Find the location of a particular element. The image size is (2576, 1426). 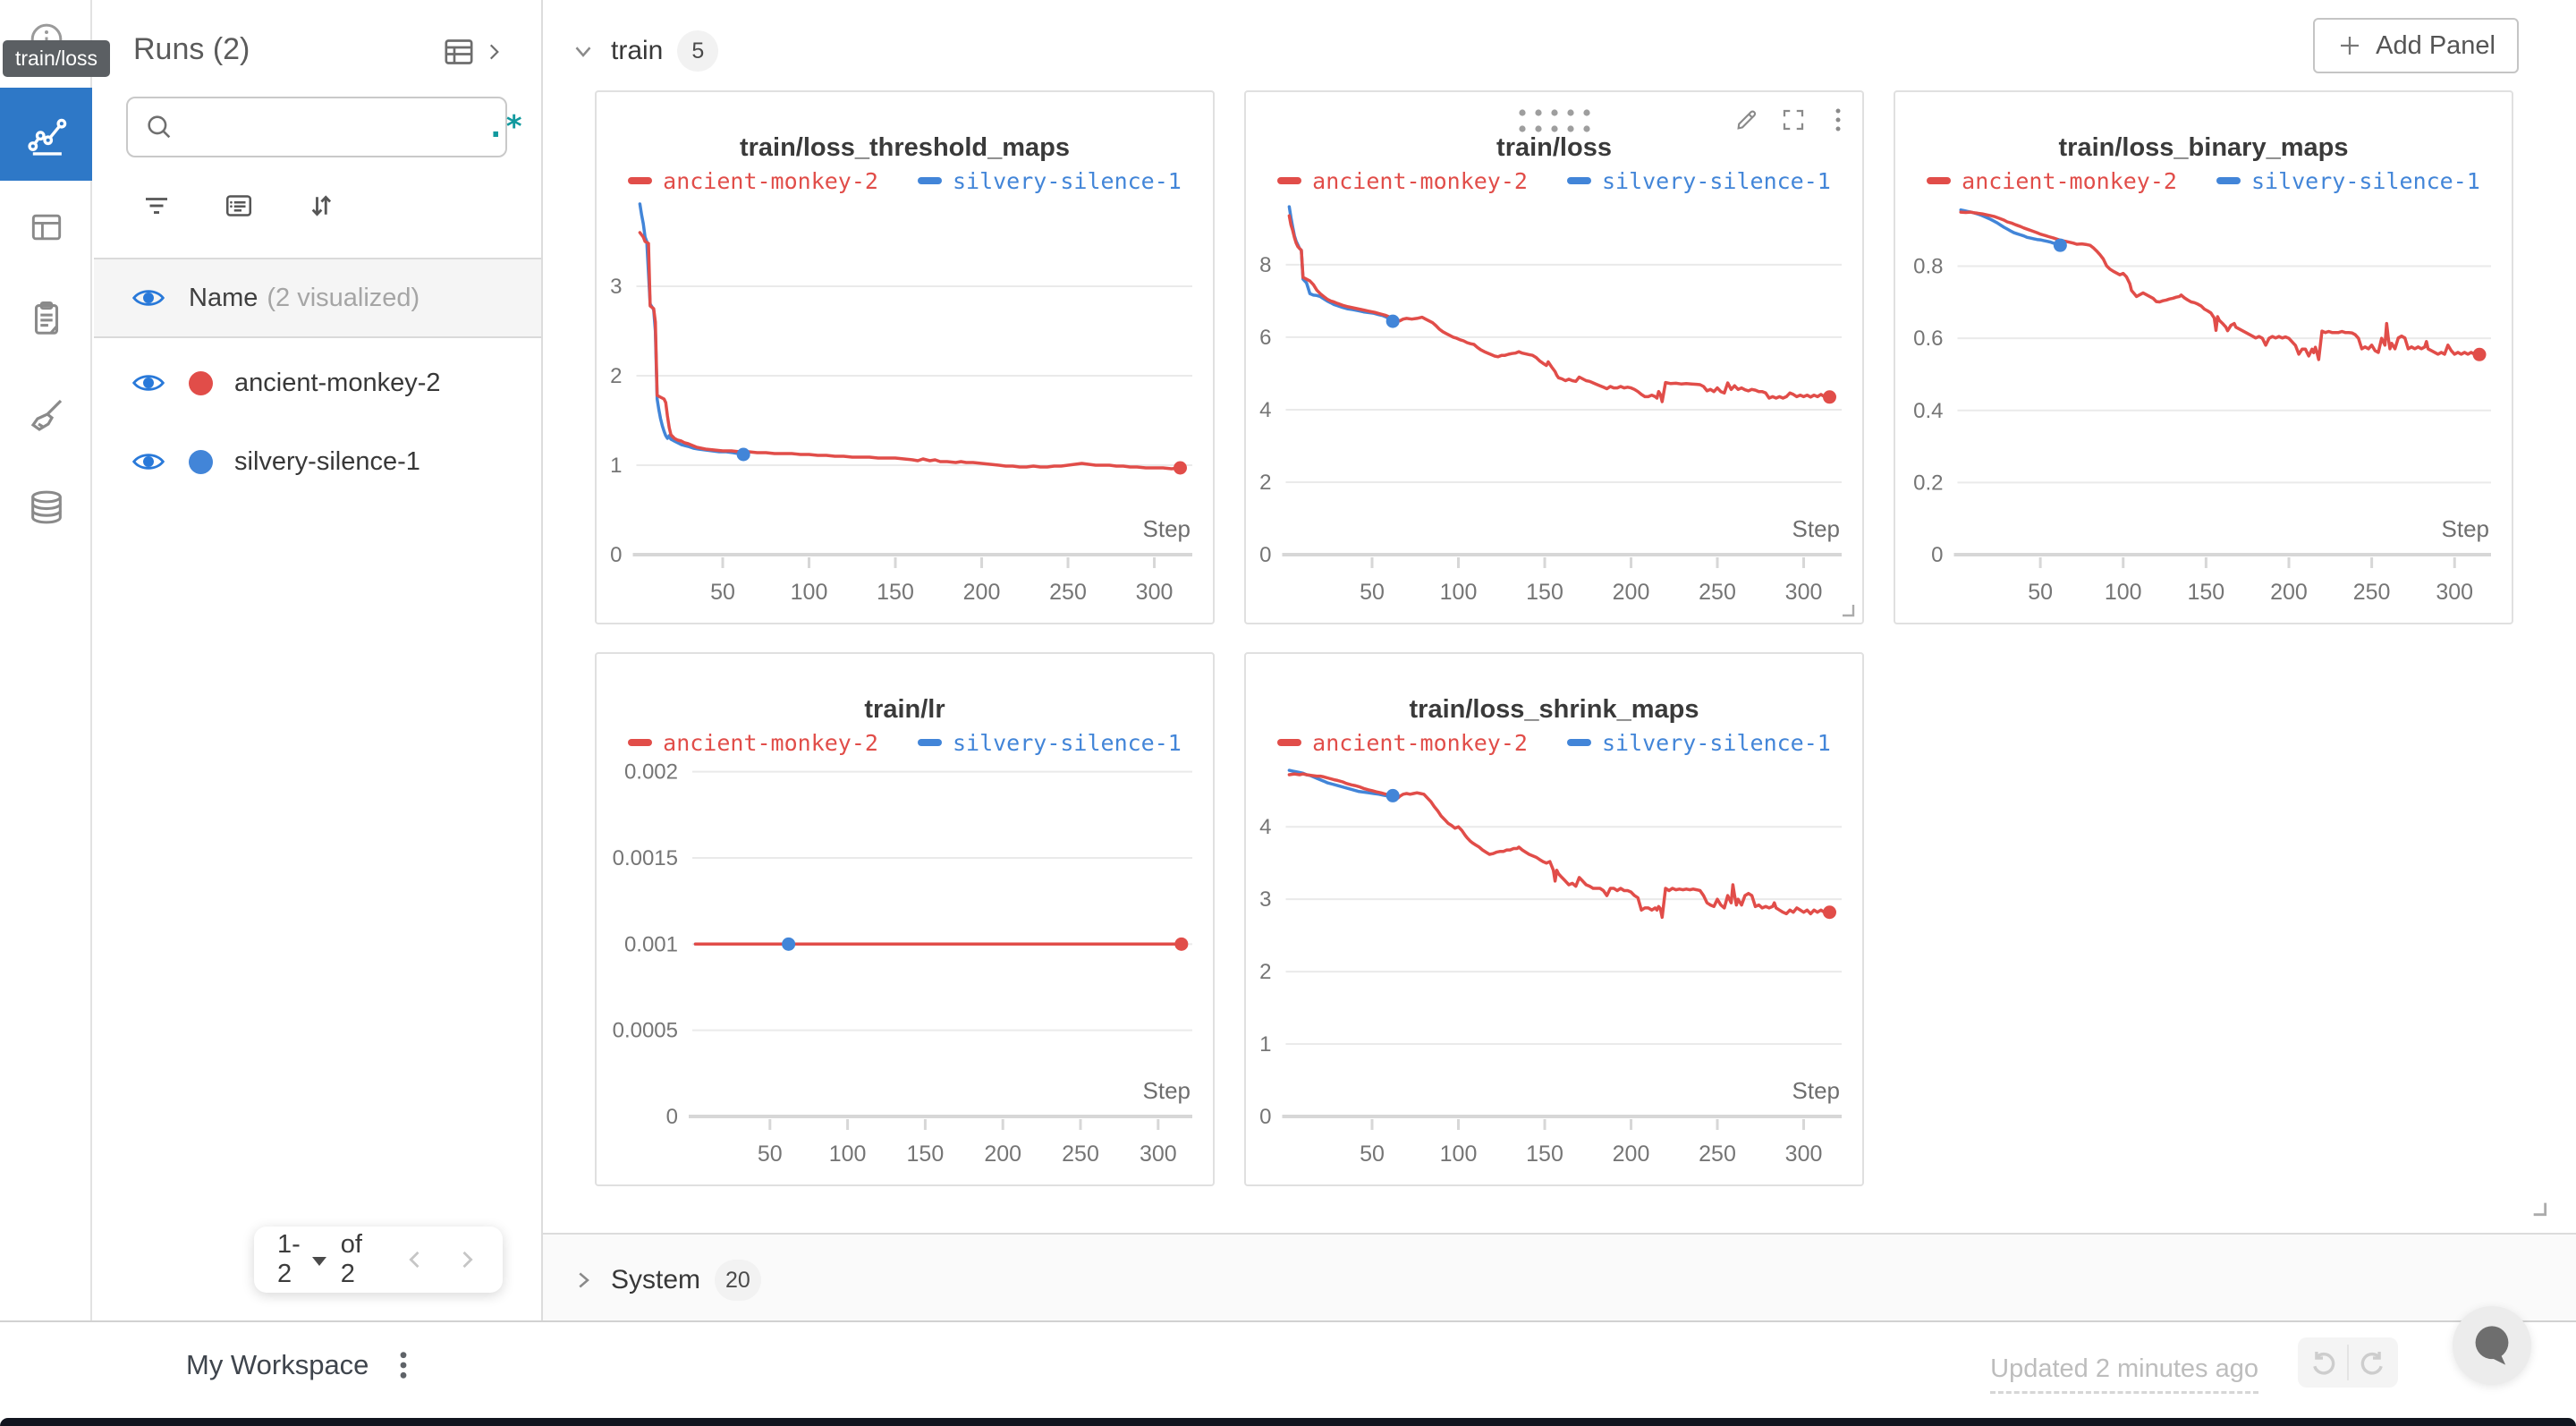

svg-text: 0 is located at coordinates (1265, 1117).